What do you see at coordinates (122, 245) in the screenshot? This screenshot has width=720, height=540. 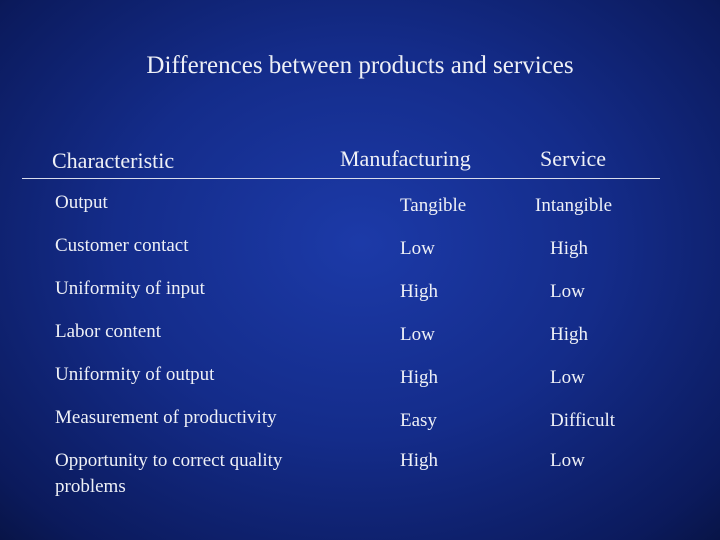 I see `row-label: Customer contact` at bounding box center [122, 245].